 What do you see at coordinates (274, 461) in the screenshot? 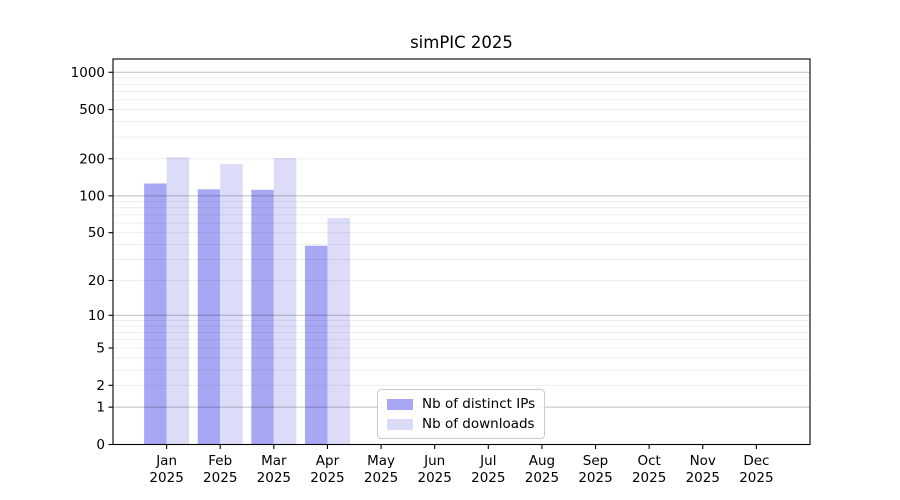
I see `x-tick-label-month: Mar` at bounding box center [274, 461].